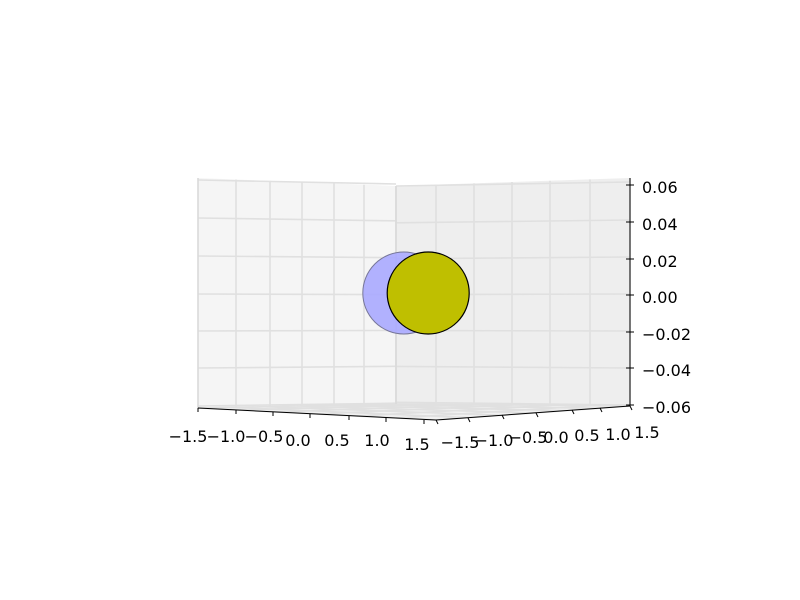 The height and width of the screenshot is (600, 800). I want to click on y-tick-label: −1.5, so click(460, 442).